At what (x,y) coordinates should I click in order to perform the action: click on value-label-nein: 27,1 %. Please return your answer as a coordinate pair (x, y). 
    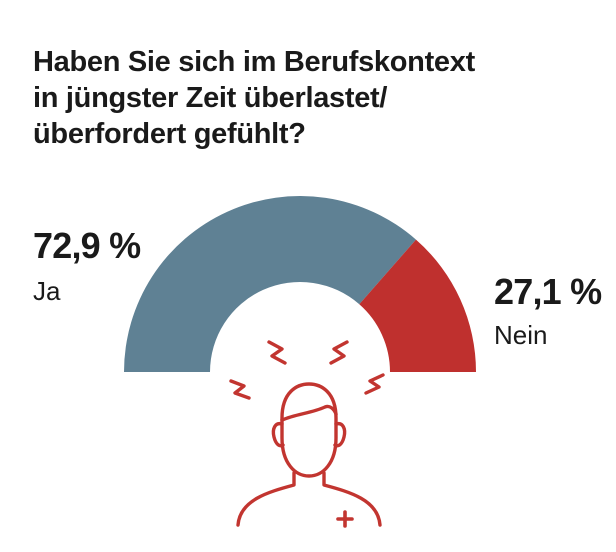
    Looking at the image, I should click on (548, 291).